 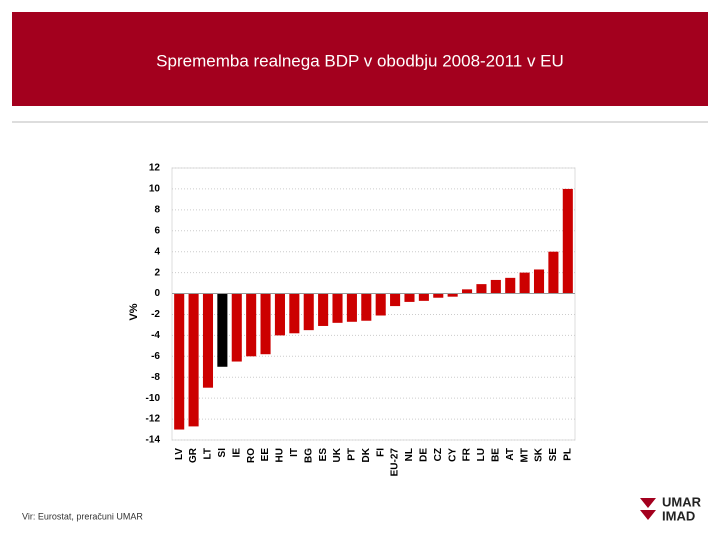 I want to click on x-tick-label: LV, so click(x=179, y=454).